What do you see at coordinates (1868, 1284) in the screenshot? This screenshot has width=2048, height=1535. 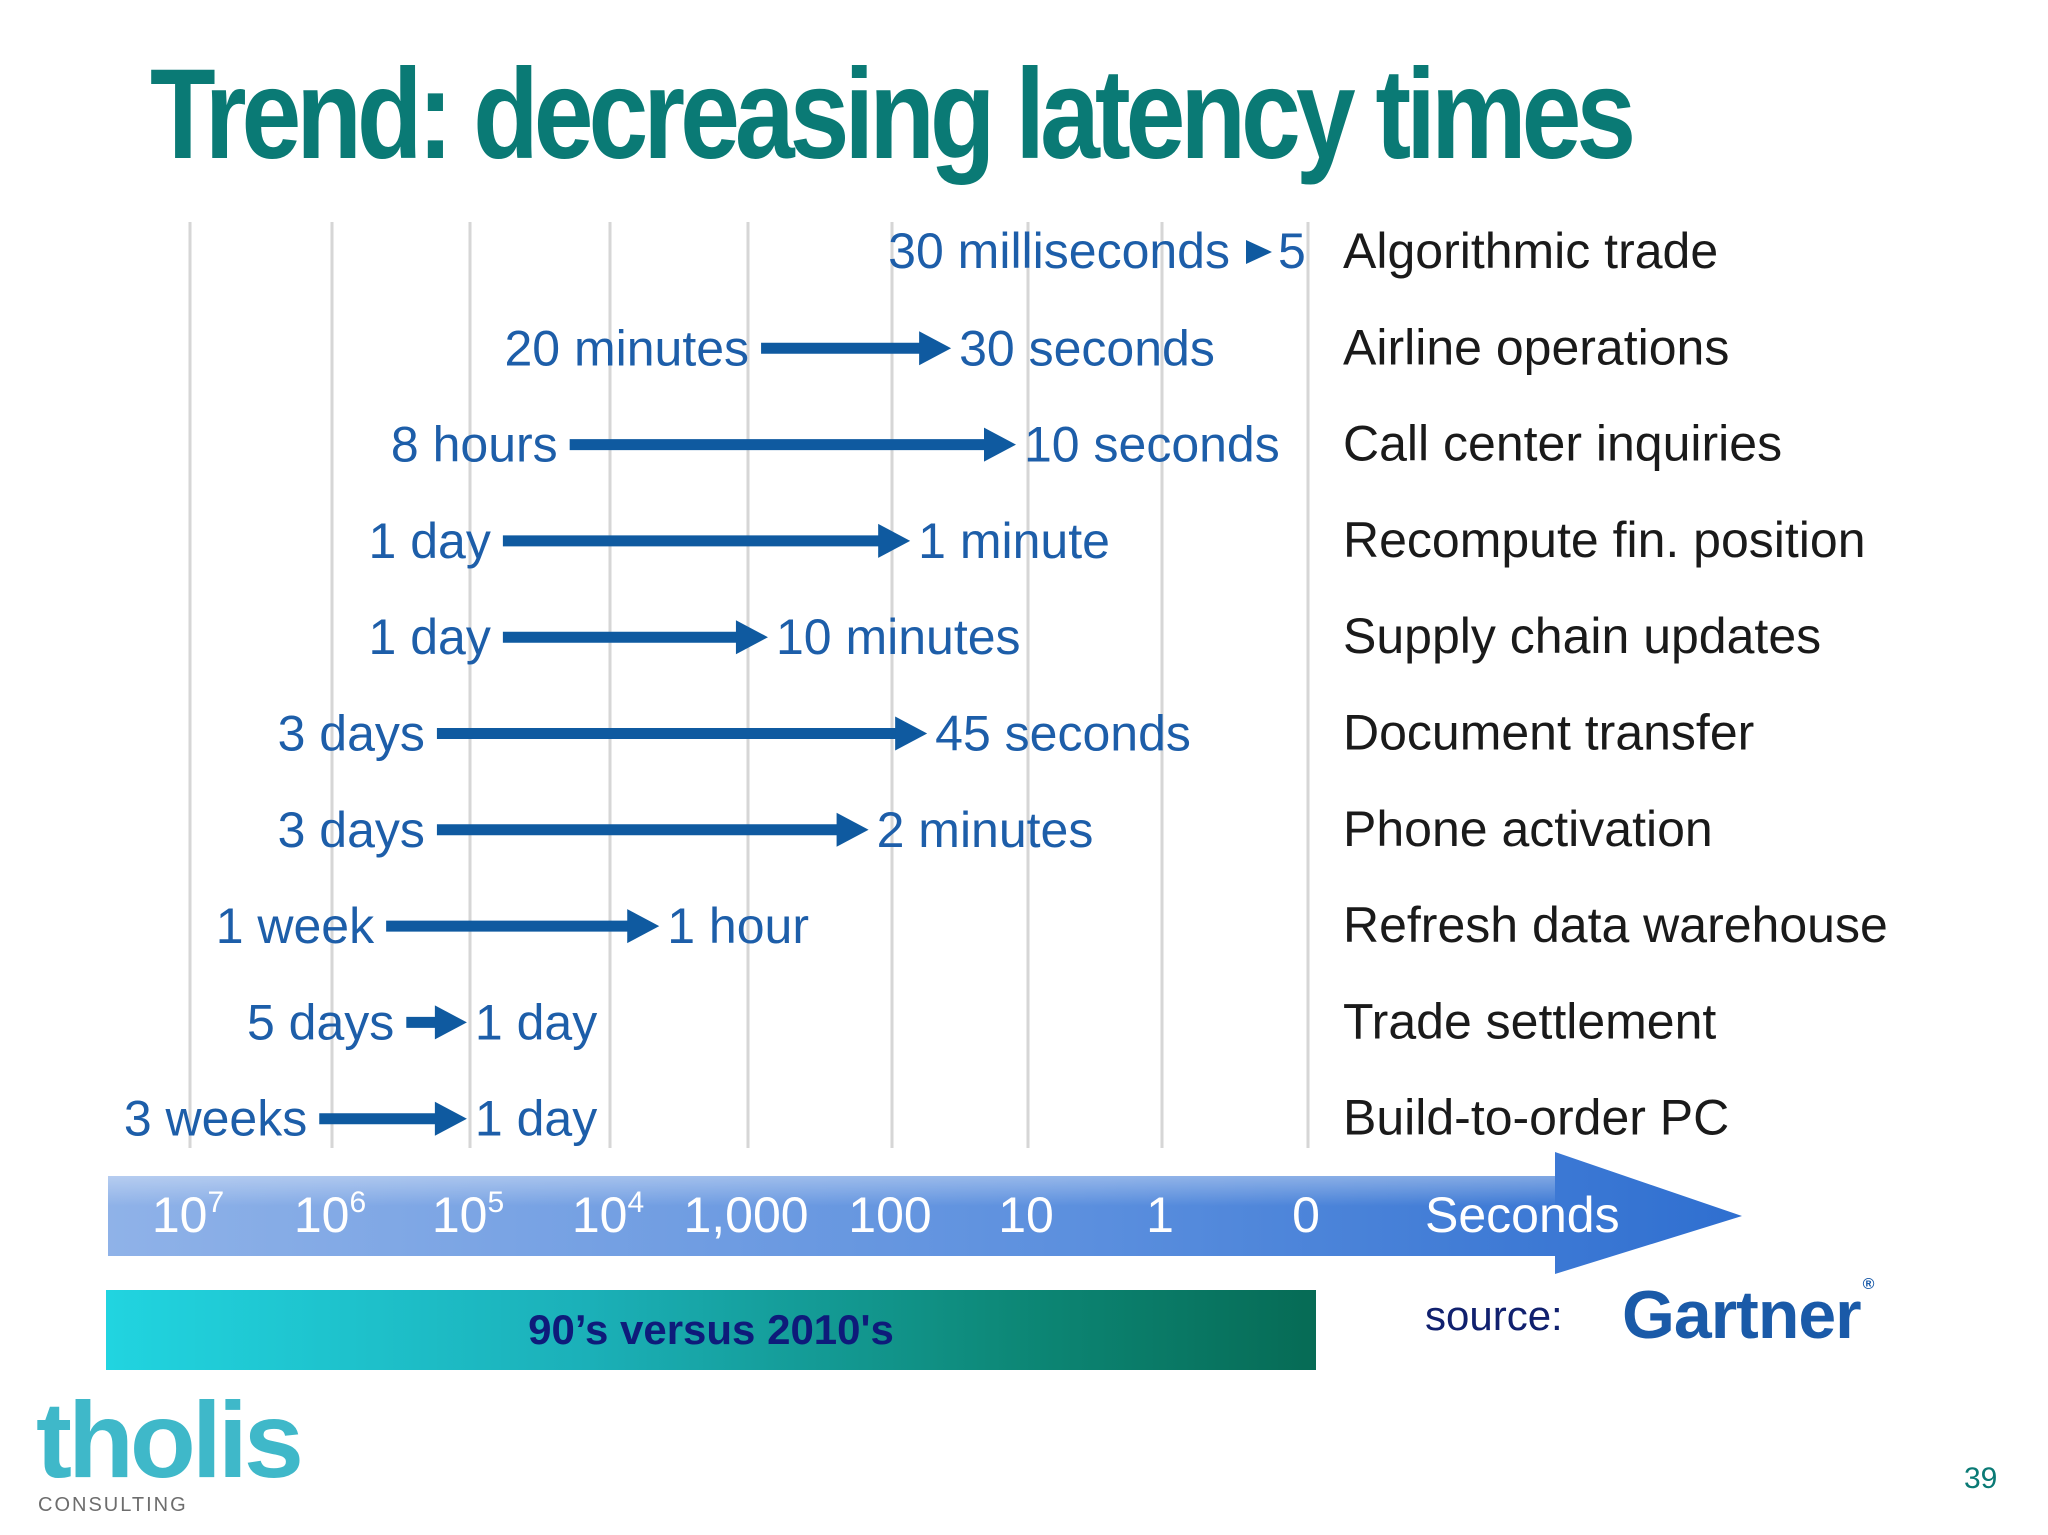 I see `registered-mark: ®` at bounding box center [1868, 1284].